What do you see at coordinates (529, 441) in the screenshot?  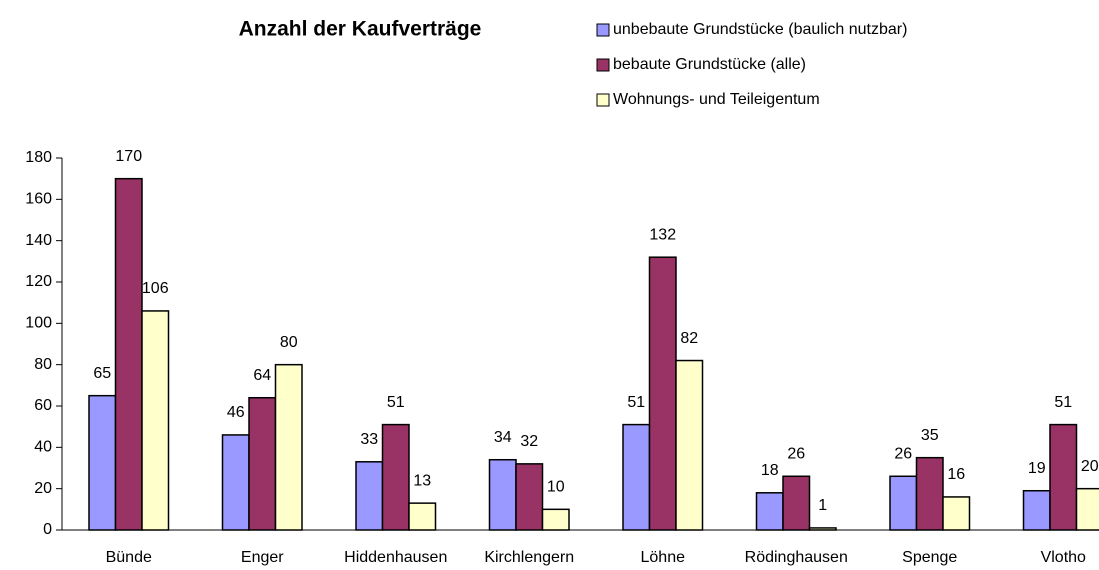 I see `data-label: 32` at bounding box center [529, 441].